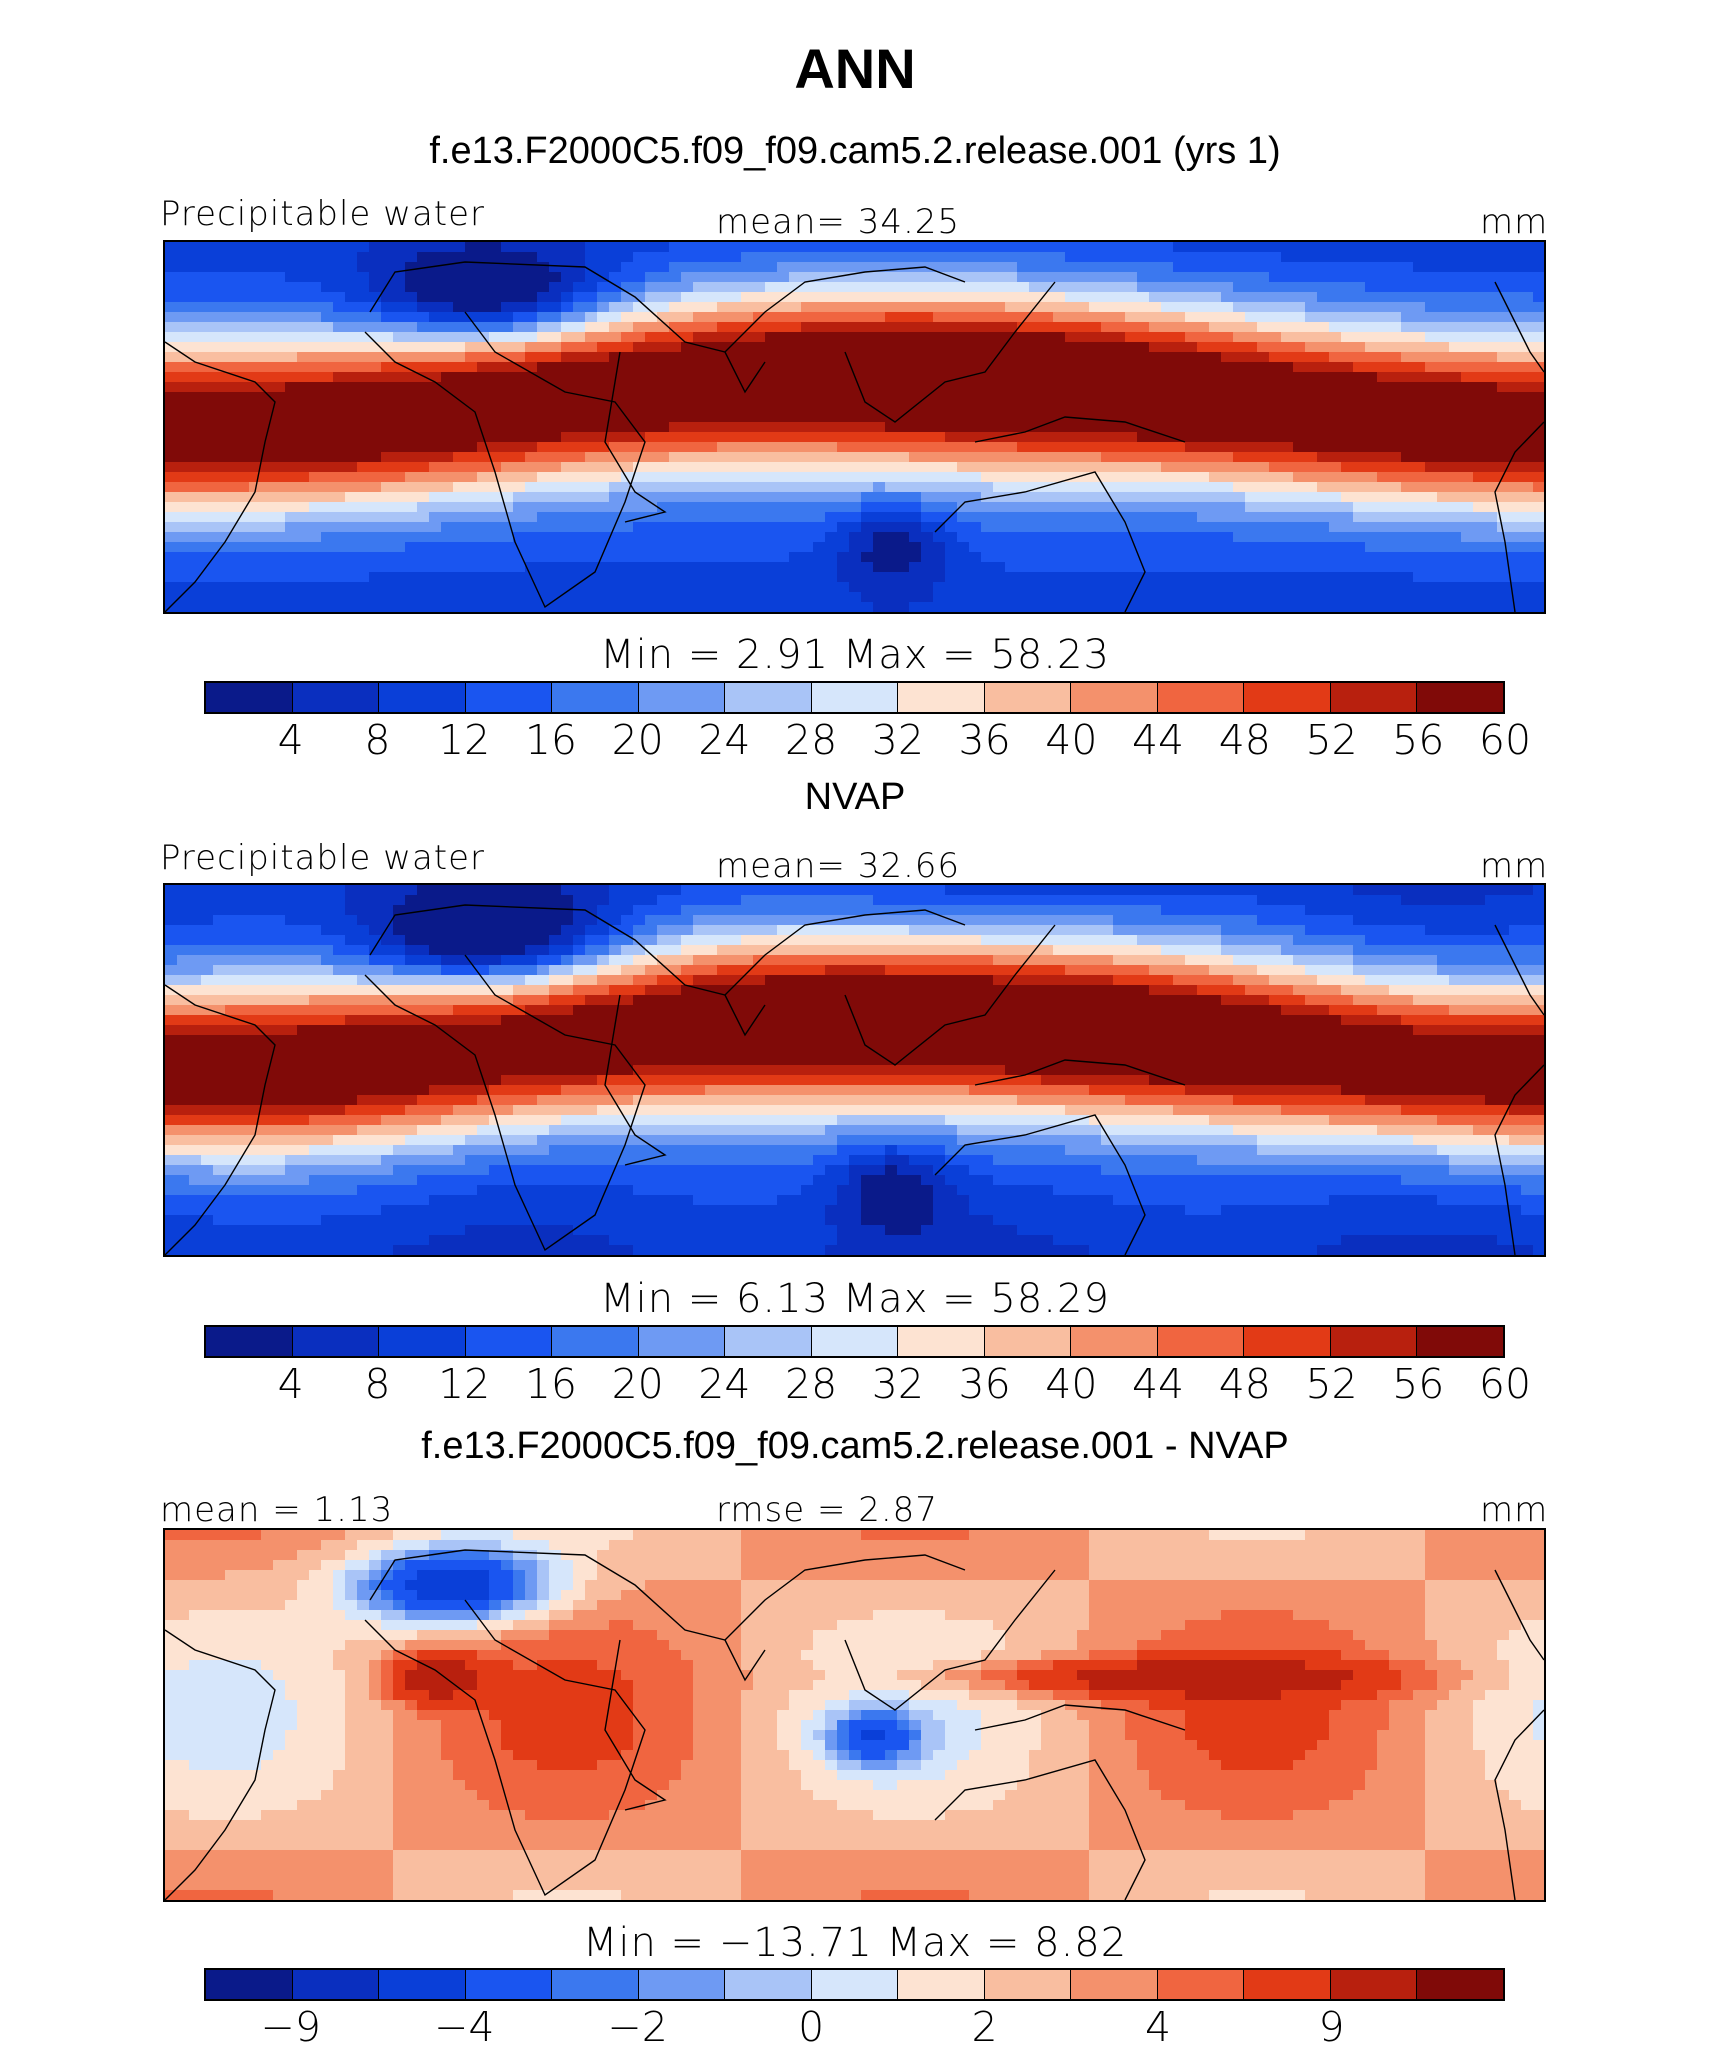 The width and height of the screenshot is (1710, 2053). Describe the element at coordinates (855, 797) in the screenshot. I see `panel-2-title: NVAP` at that location.